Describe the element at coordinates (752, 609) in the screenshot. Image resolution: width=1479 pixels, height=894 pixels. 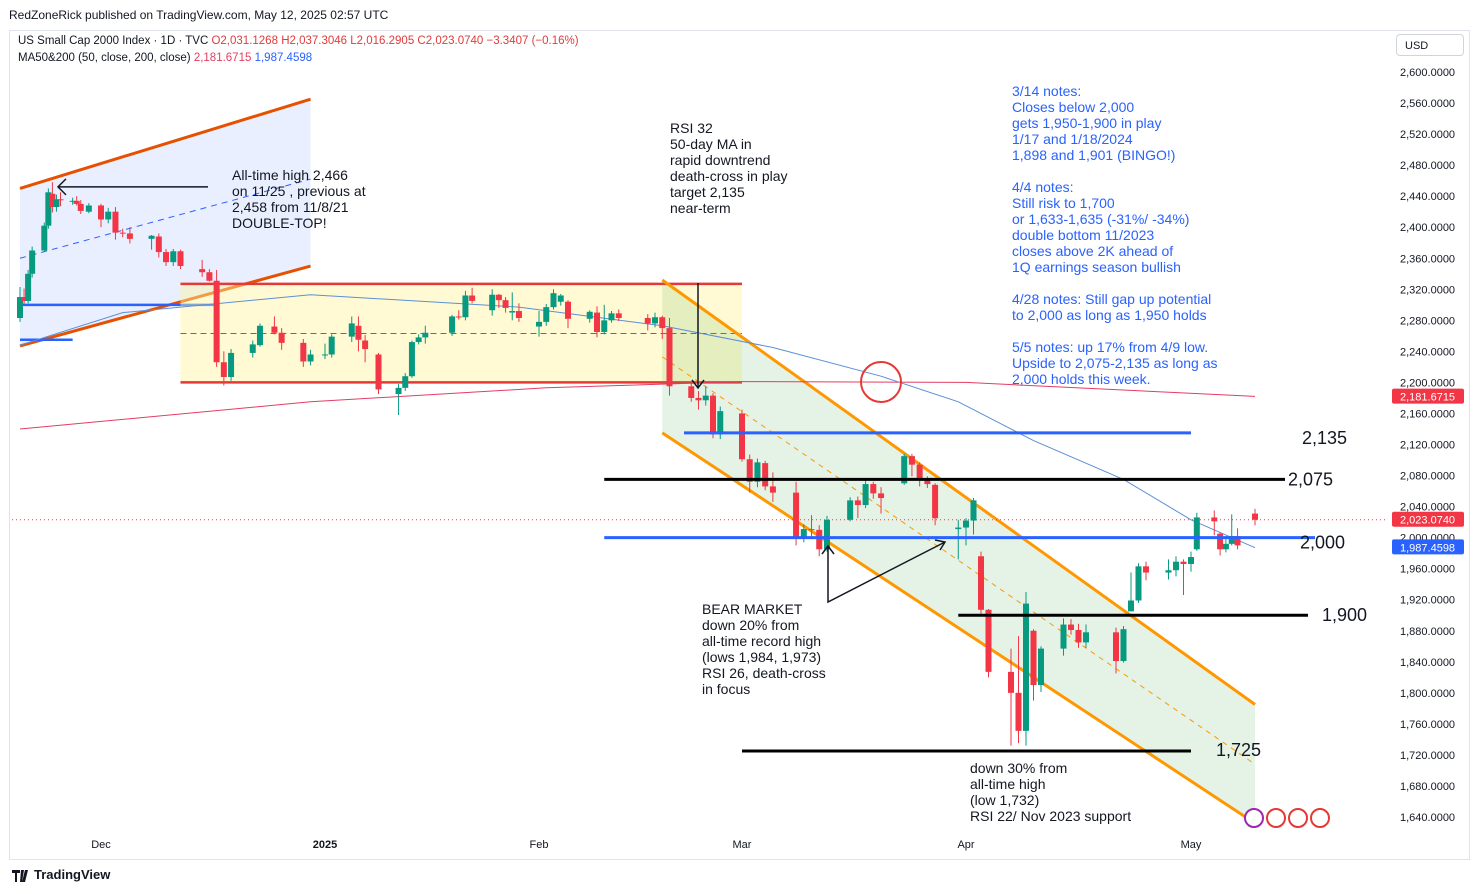
I see `bear-note-line: BEAR MARKET` at that location.